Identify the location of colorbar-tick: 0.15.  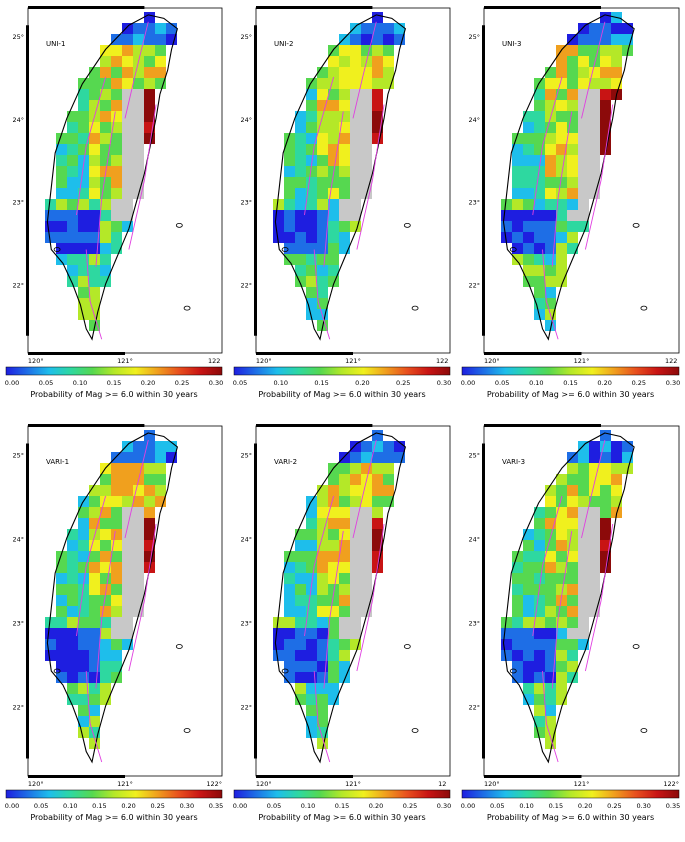
(342, 806).